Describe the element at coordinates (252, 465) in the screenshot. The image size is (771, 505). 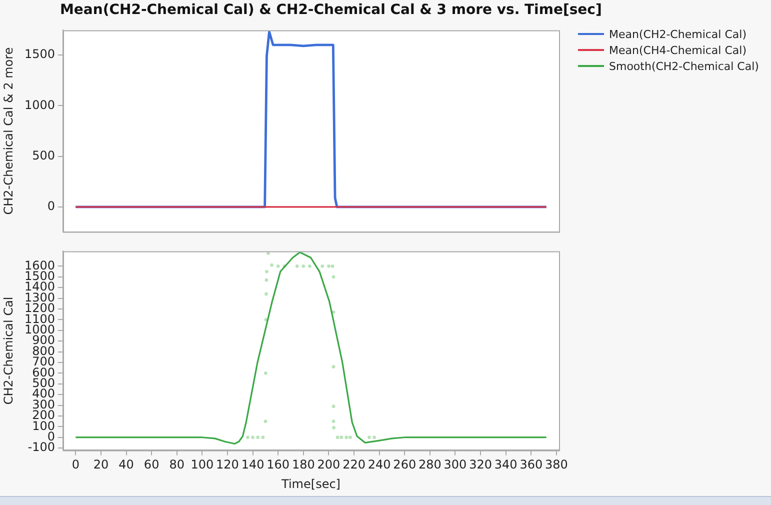
I see `x-tick-label: 140` at that location.